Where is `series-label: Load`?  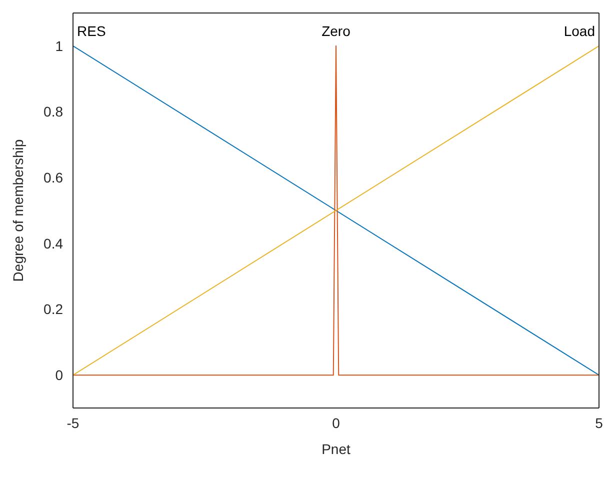 series-label: Load is located at coordinates (579, 30).